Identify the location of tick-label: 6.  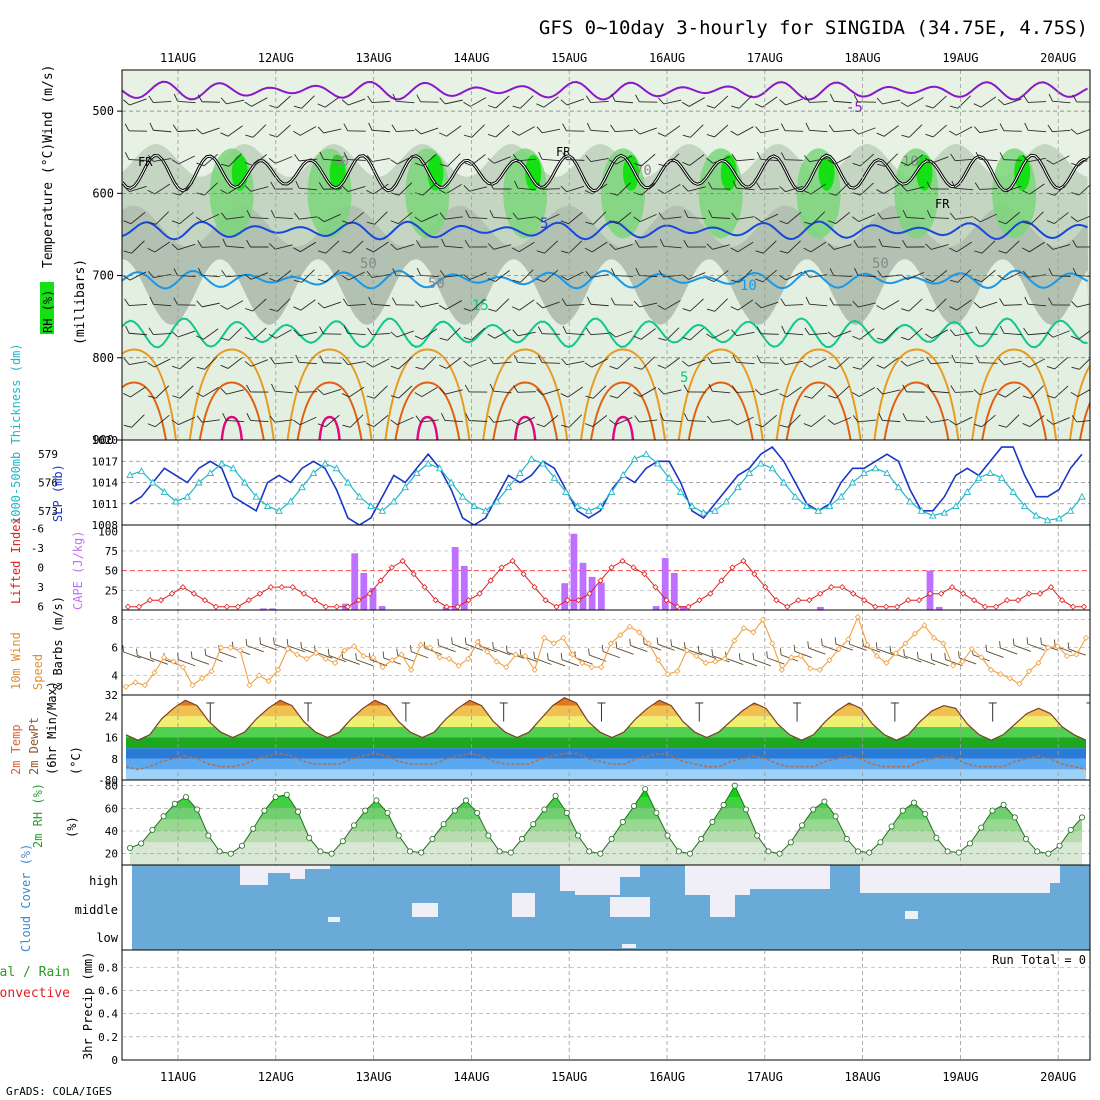
(40, 607).